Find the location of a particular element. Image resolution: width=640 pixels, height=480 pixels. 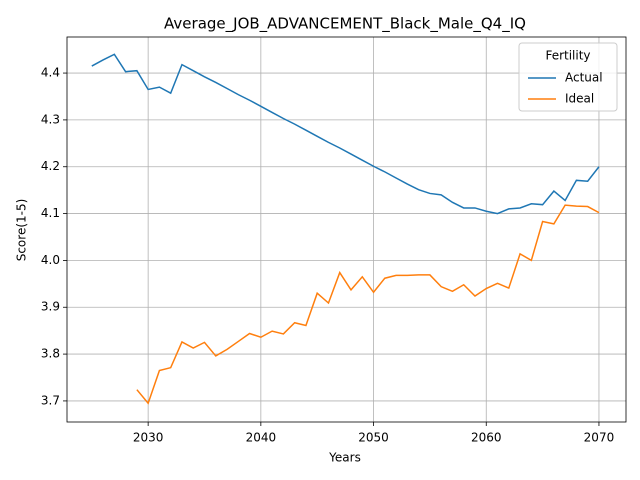

legend-label: Actual is located at coordinates (584, 78).